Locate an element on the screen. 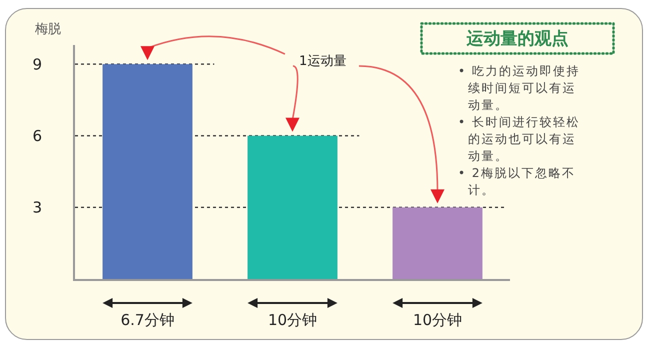 The image size is (650, 347). annotation: • 长时间进行较轻松的运动也可以有运动量。 is located at coordinates (519, 139).